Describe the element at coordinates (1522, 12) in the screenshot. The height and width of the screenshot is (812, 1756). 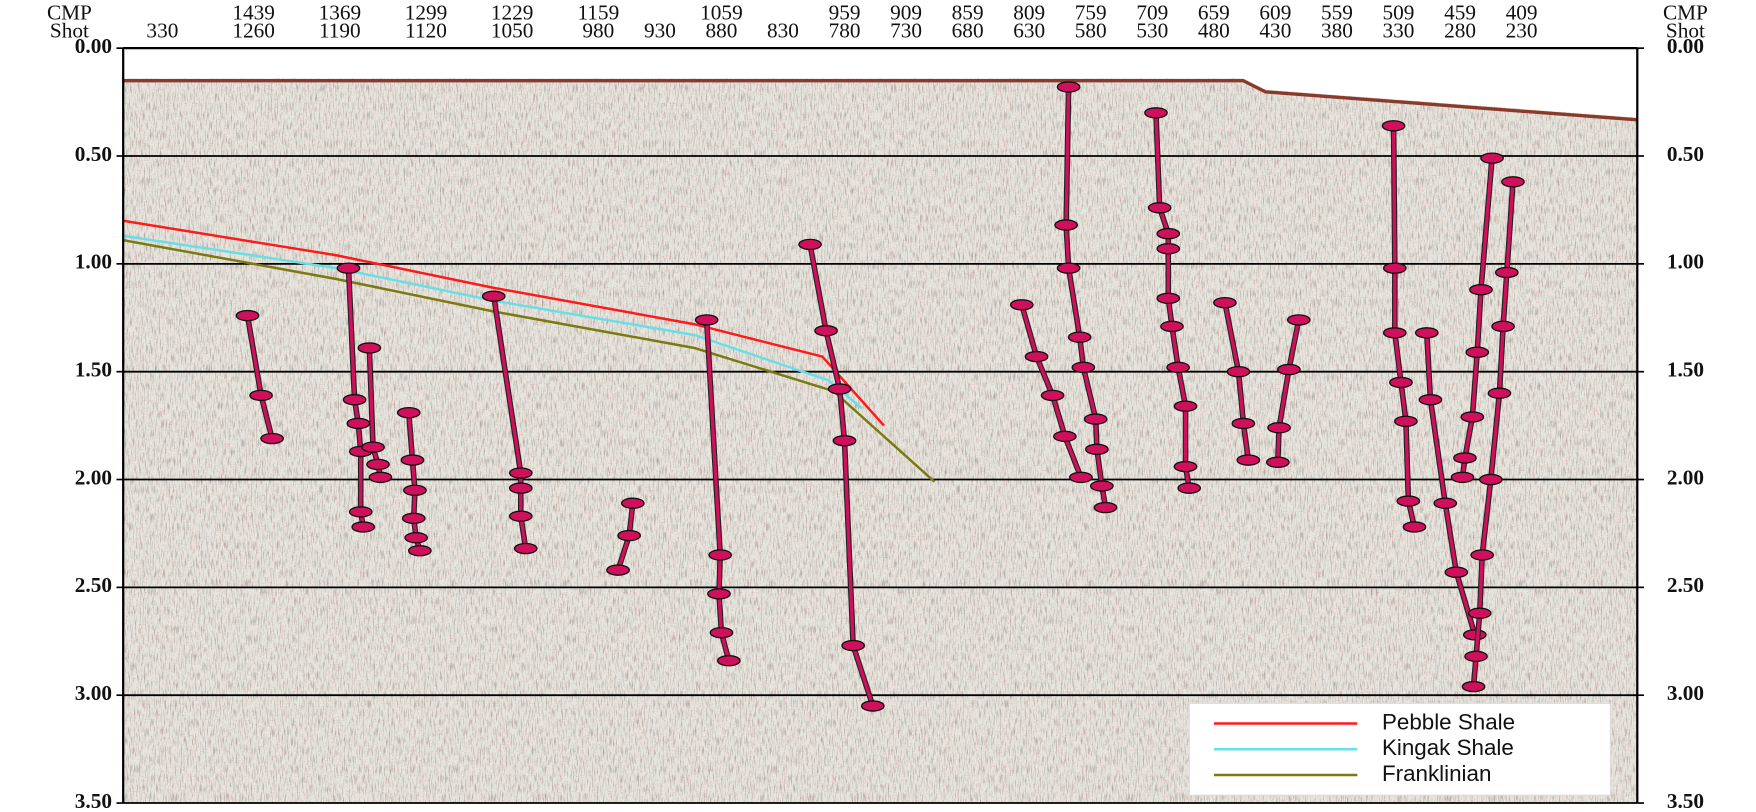
I see `x2-tick-label: 409` at that location.